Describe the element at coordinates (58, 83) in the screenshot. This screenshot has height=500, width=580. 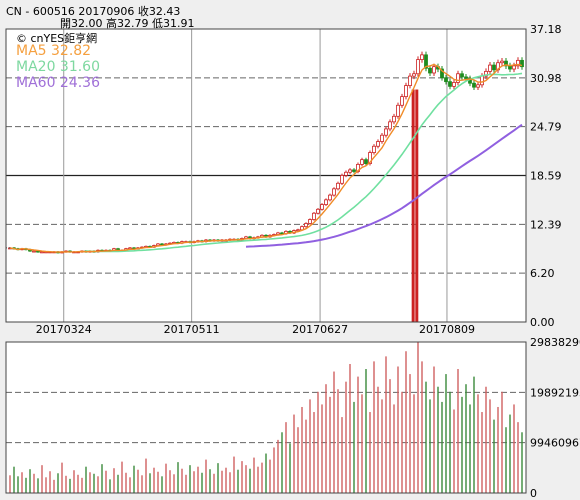
I see `legend-ma60: MA60 24.36` at that location.